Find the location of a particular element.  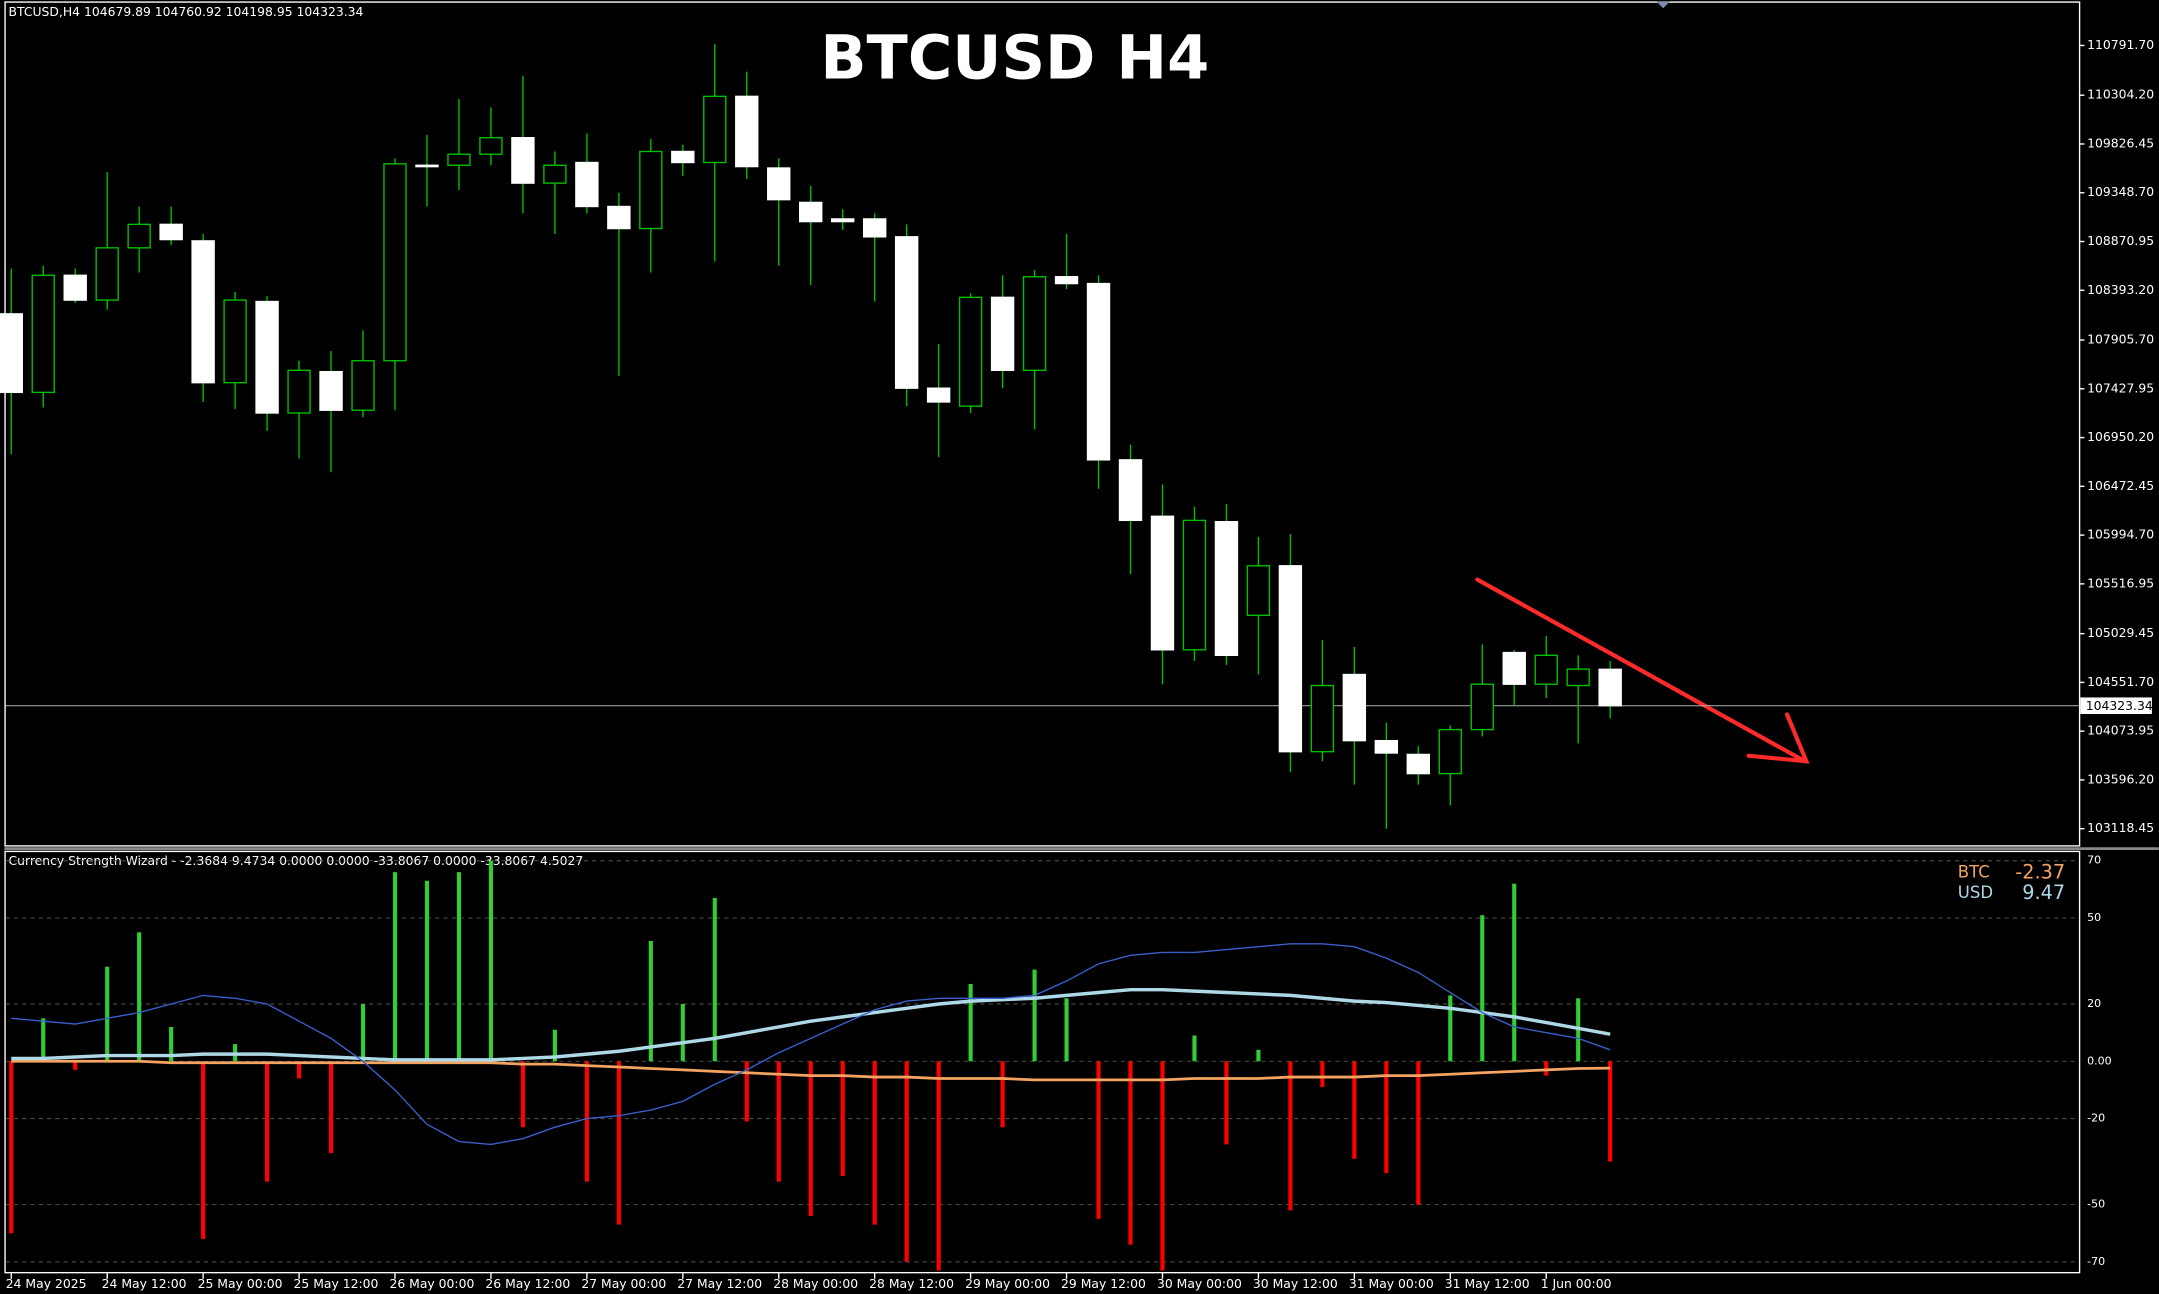

chart-title: BTCUSD H4 is located at coordinates (1014, 59).